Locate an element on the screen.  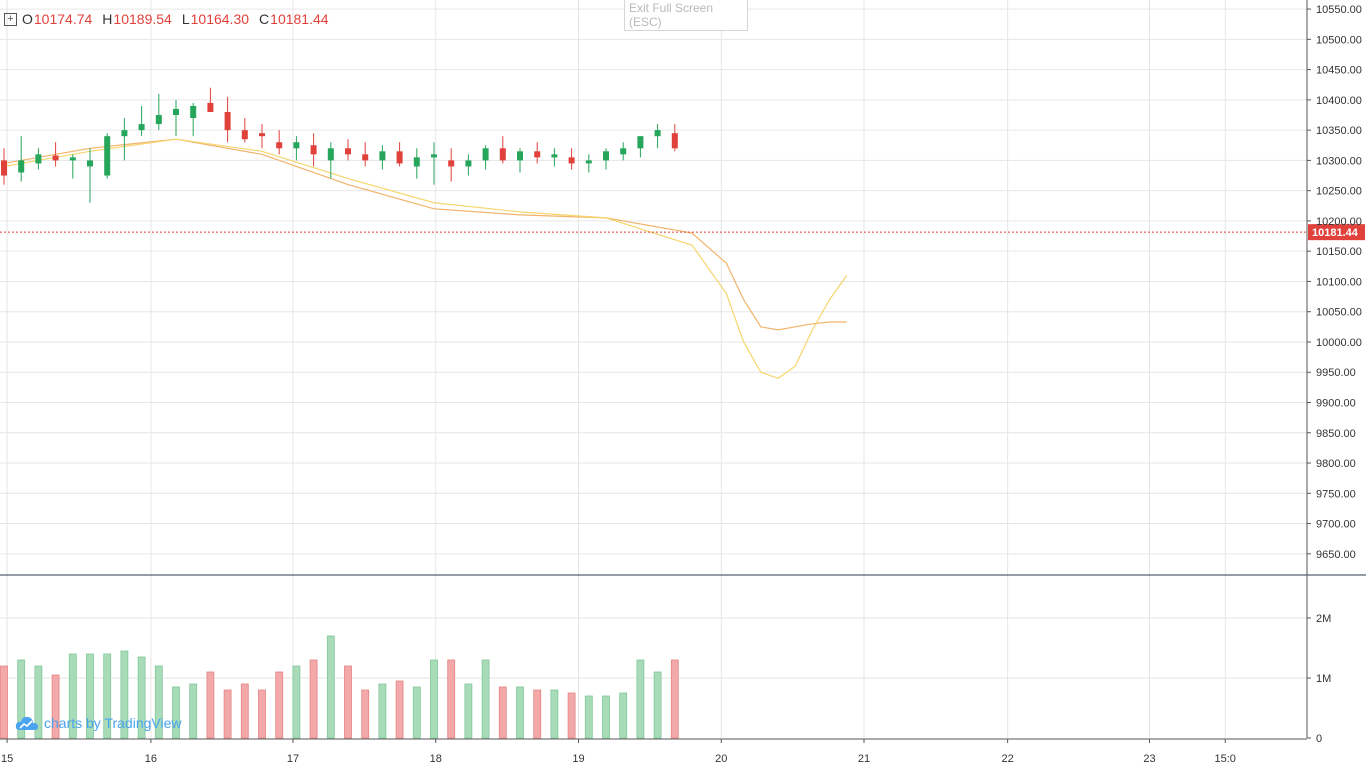
watermark-text: charts by TradingView is located at coordinates (113, 723).